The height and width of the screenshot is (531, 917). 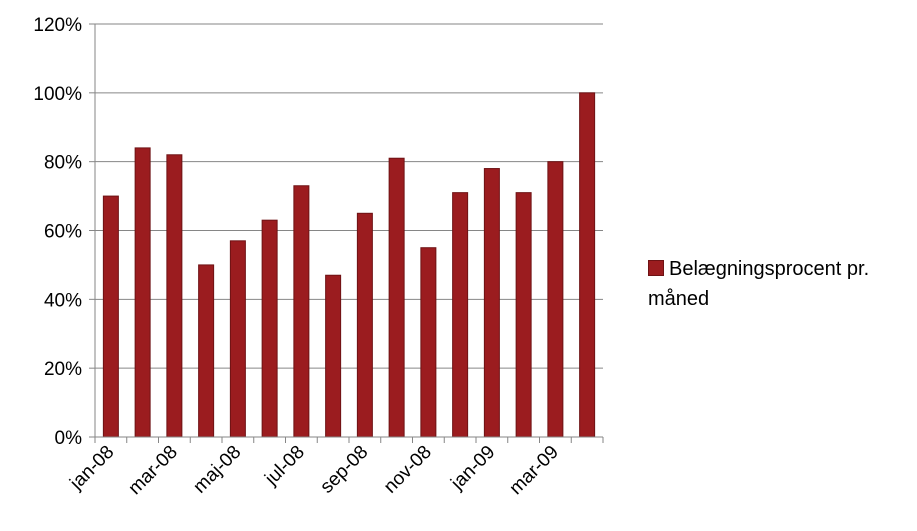 I want to click on x-tick-label: nov-08, so click(x=408, y=470).